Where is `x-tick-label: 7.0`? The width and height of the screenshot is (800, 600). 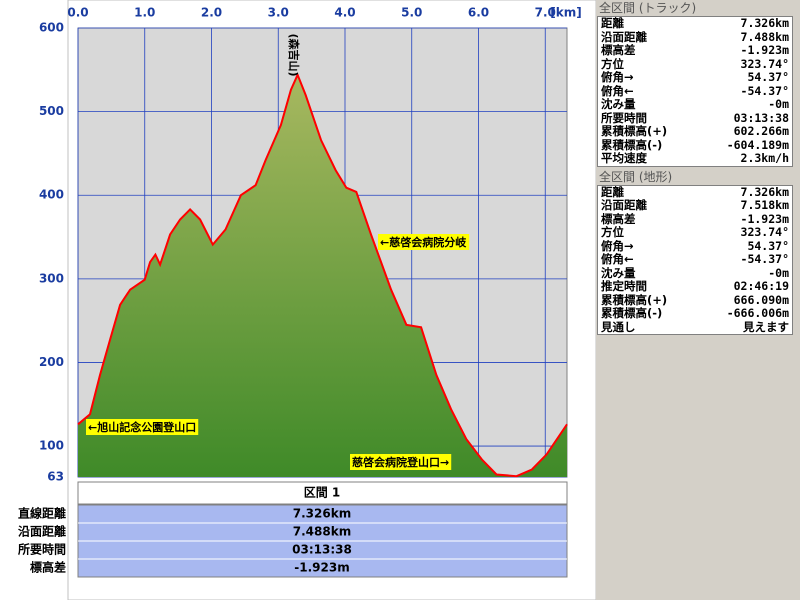
x-tick-label: 7.0 is located at coordinates (545, 13).